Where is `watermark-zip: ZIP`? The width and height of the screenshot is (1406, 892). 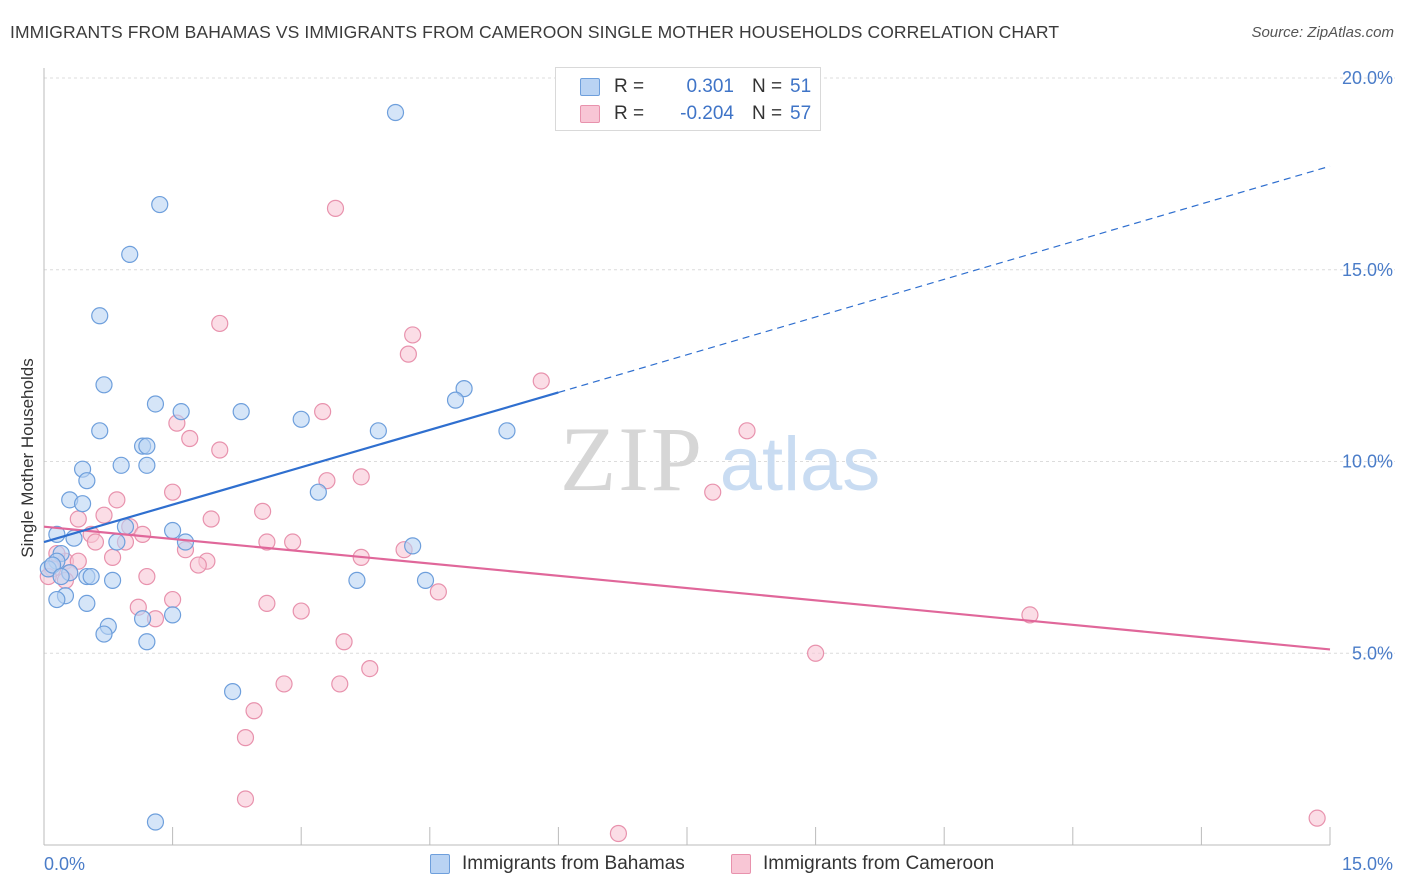
watermark-zip: ZIP is located at coordinates (632, 459).